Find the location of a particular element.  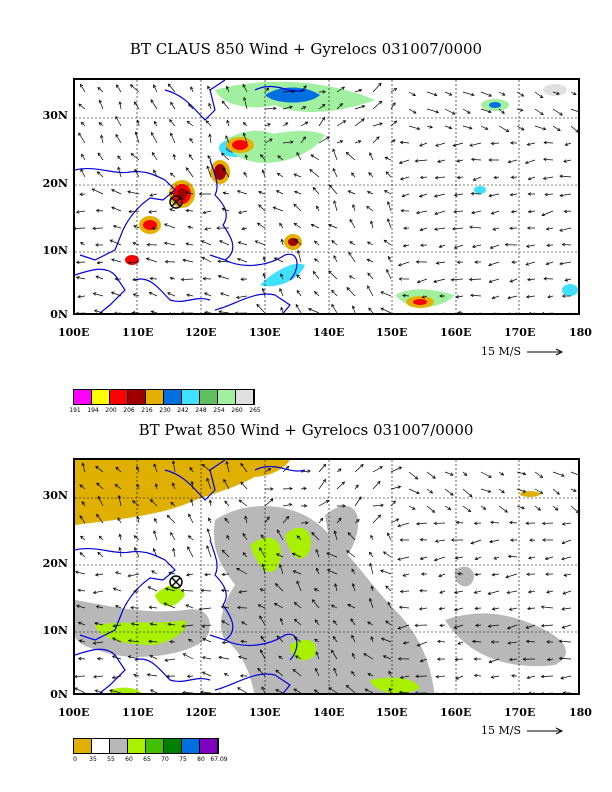

panel1-lon-label-150e: 150E is located at coordinates (392, 332).